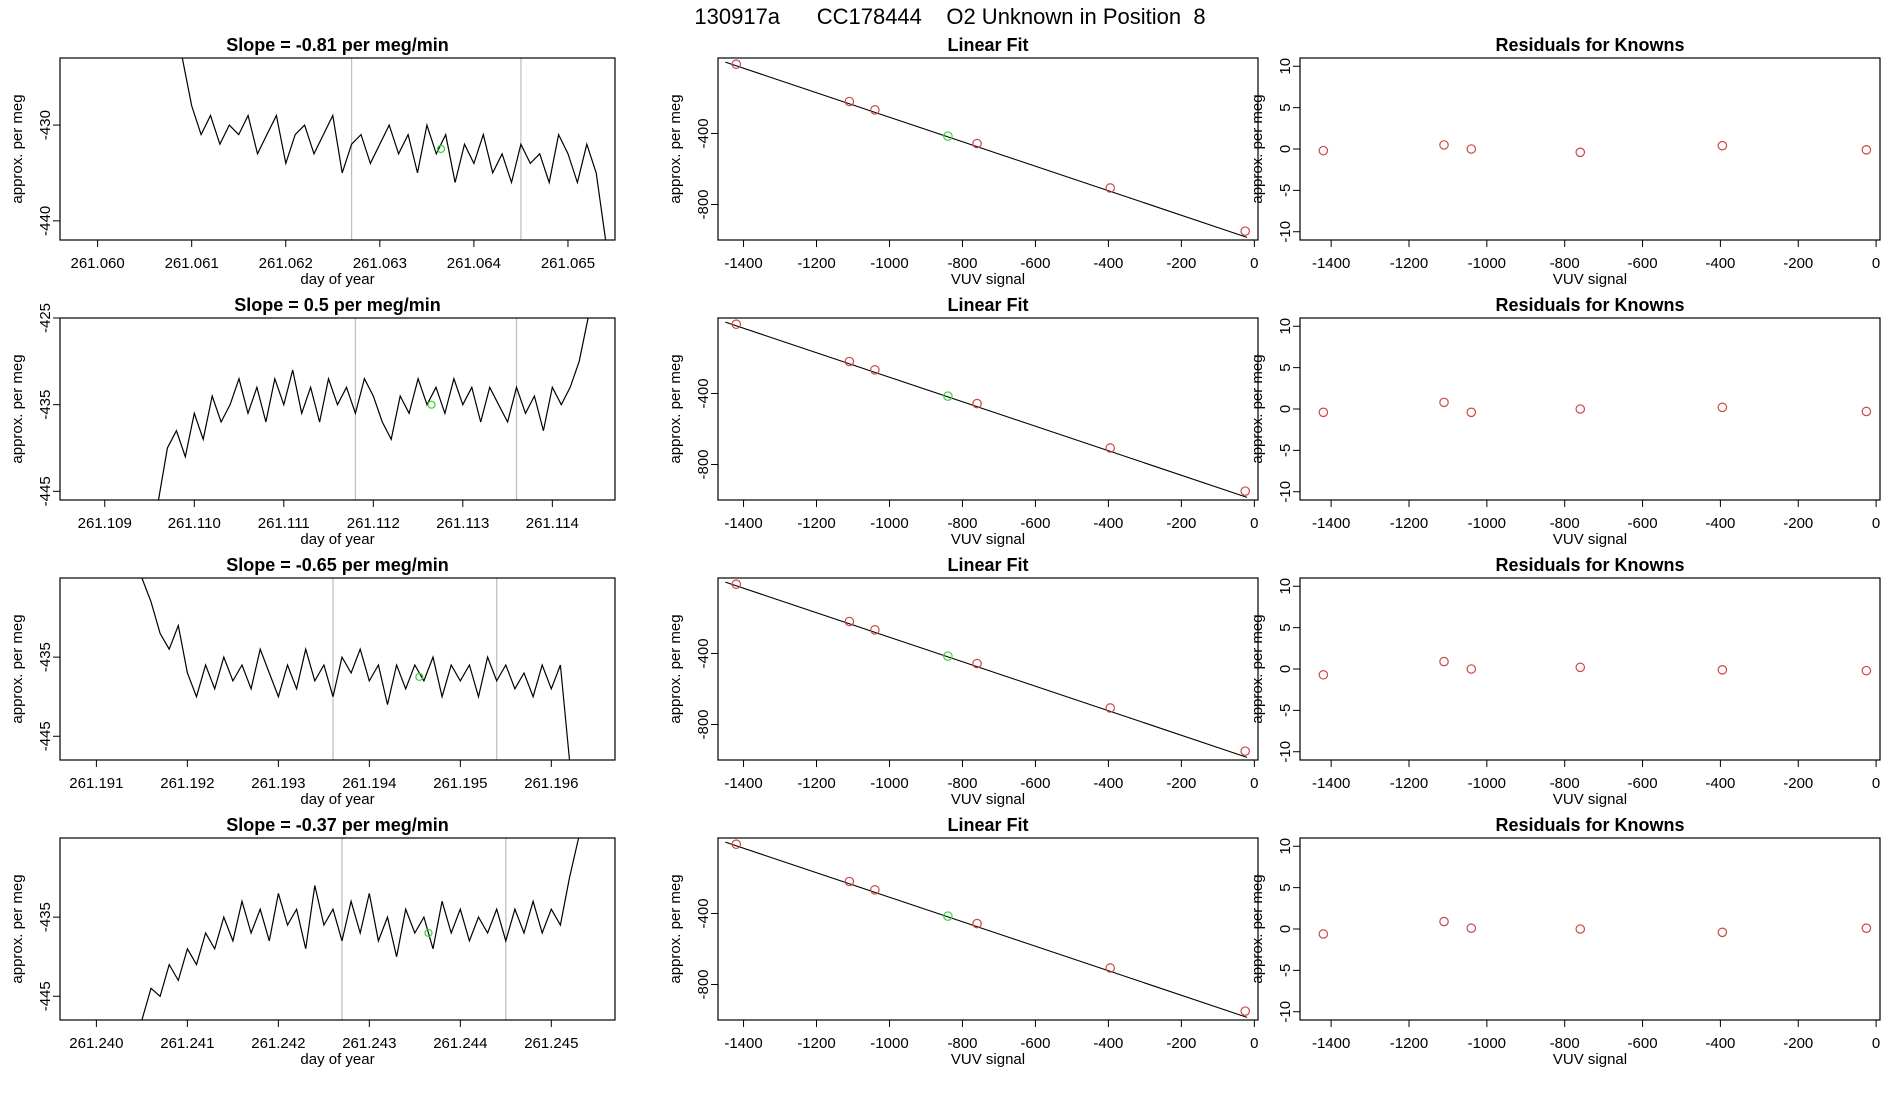 The image size is (1900, 1100). Describe the element at coordinates (551, 783) in the screenshot. I see `x-tick-label: 261.196` at that location.